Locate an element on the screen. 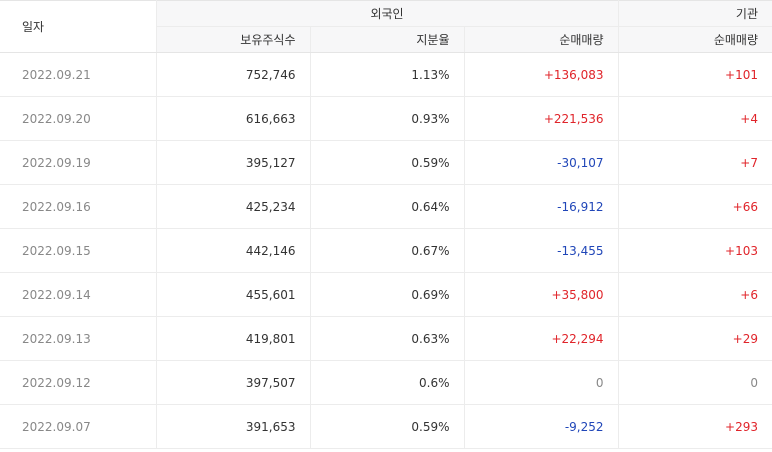 This screenshot has width=772, height=452. foreign-net-cell: -30,107 is located at coordinates (540, 162).